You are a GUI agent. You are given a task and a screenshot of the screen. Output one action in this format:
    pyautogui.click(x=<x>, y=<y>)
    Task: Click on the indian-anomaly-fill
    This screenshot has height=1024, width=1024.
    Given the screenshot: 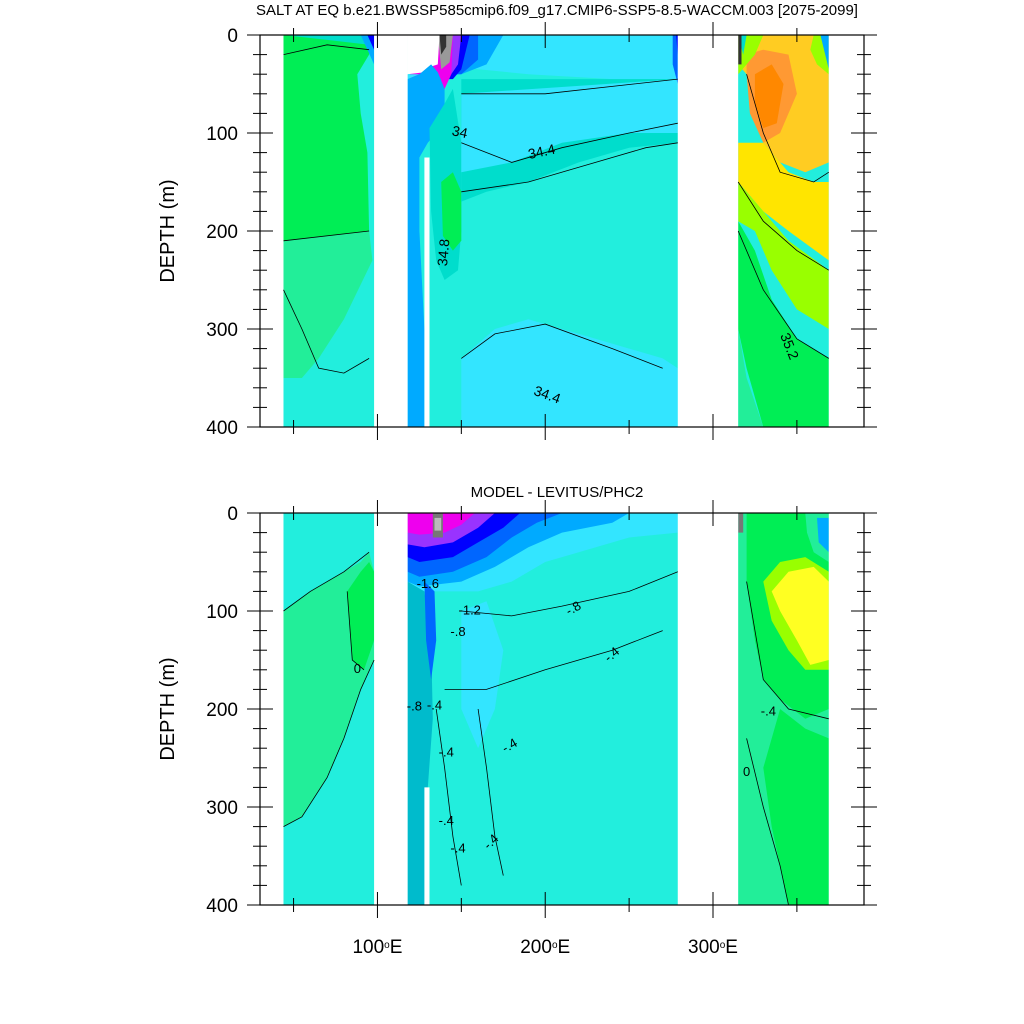 What is the action you would take?
    pyautogui.click(x=361, y=616)
    